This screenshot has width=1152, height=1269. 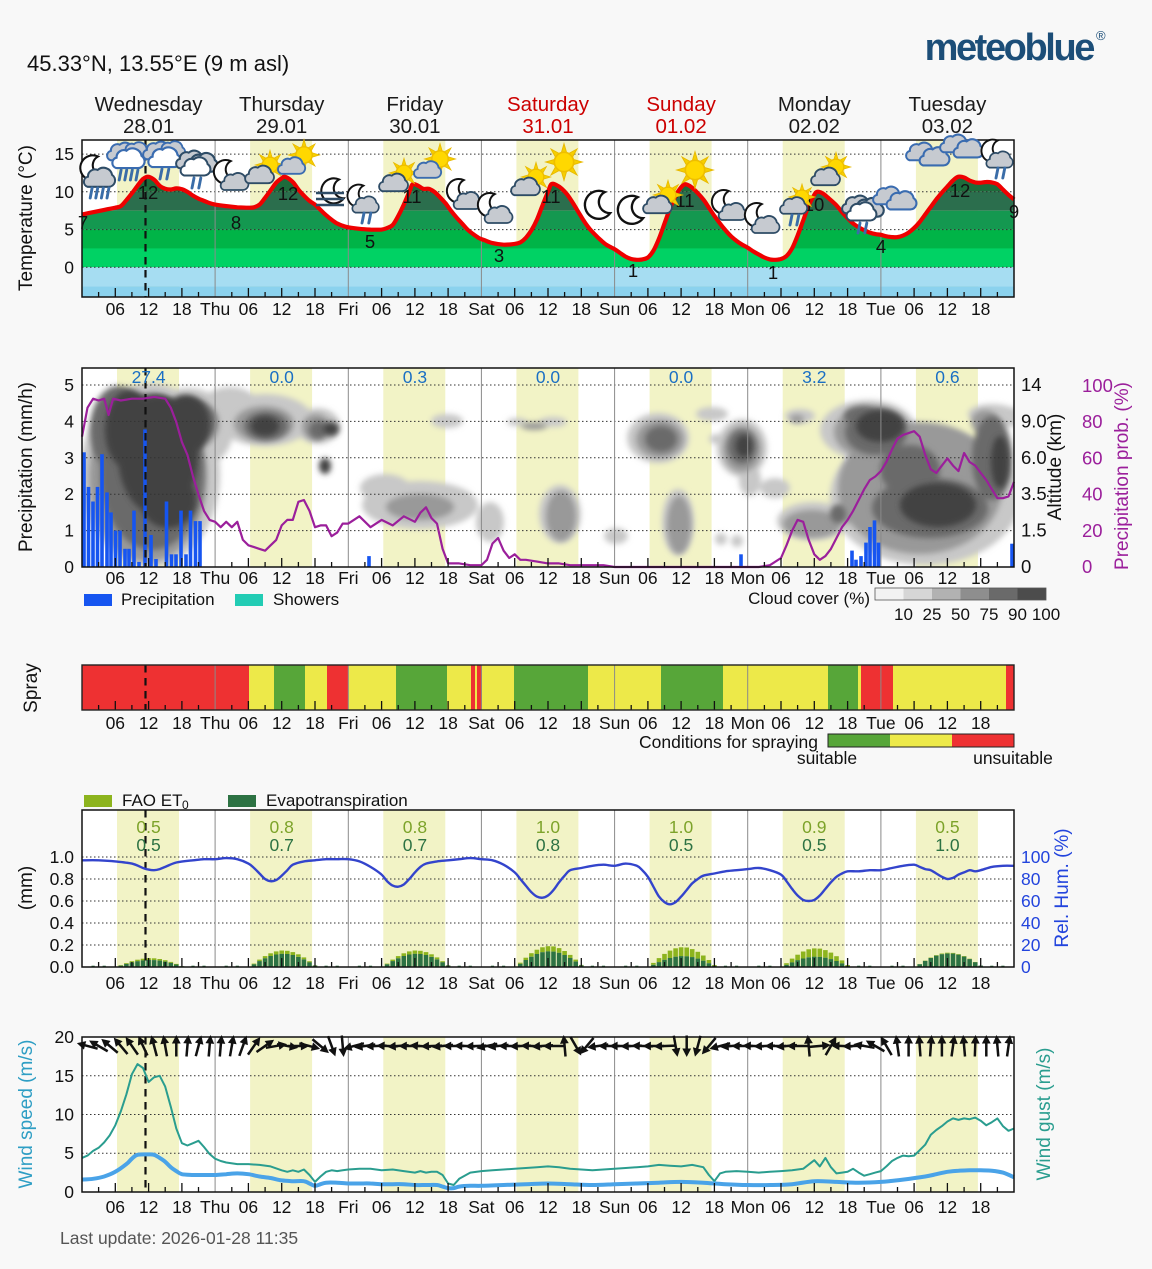 I want to click on svg-text: 6.0, so click(x=1034, y=457).